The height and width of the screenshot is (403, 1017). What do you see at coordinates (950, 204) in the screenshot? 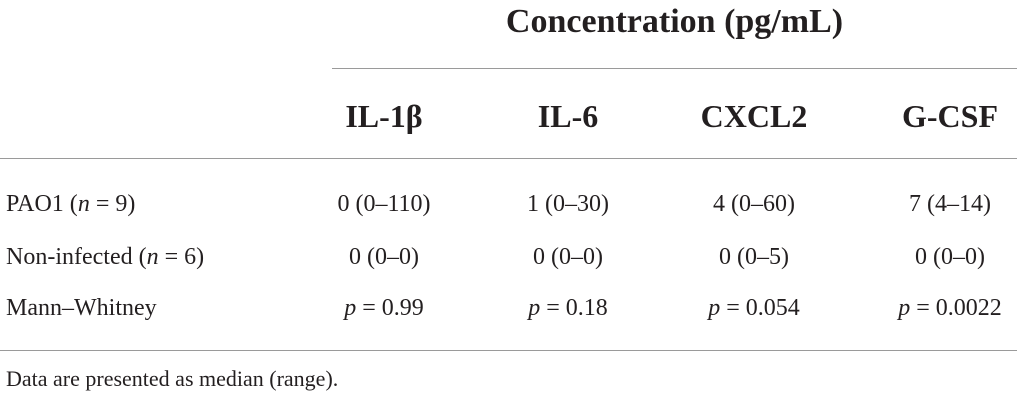
I see `table-cell: 7 (4–14)` at bounding box center [950, 204].